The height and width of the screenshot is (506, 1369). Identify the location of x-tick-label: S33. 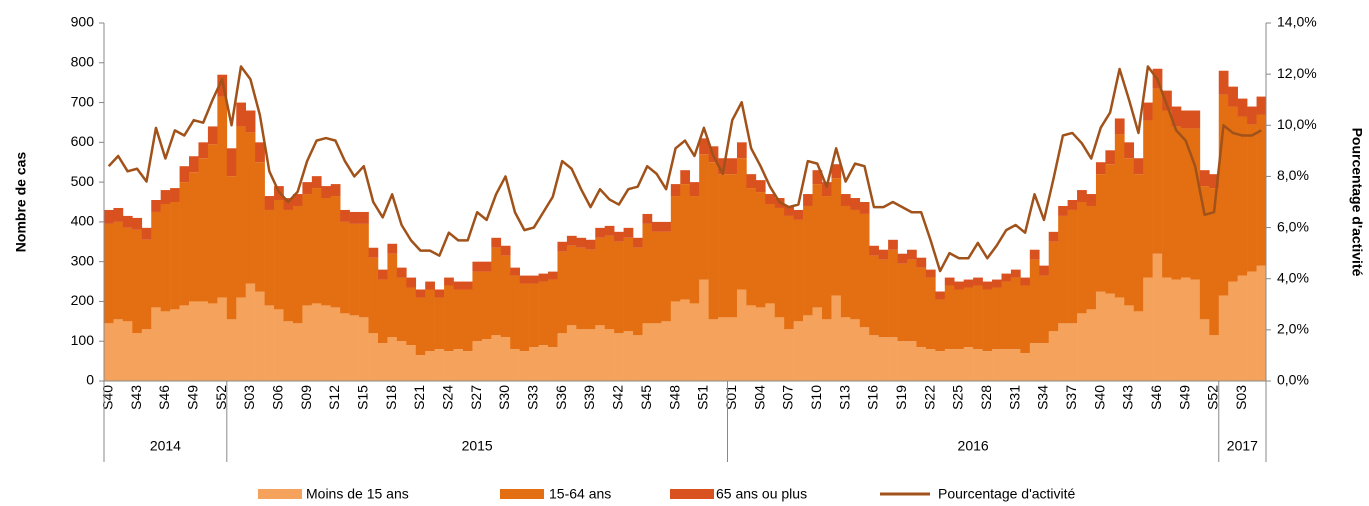
(533, 397).